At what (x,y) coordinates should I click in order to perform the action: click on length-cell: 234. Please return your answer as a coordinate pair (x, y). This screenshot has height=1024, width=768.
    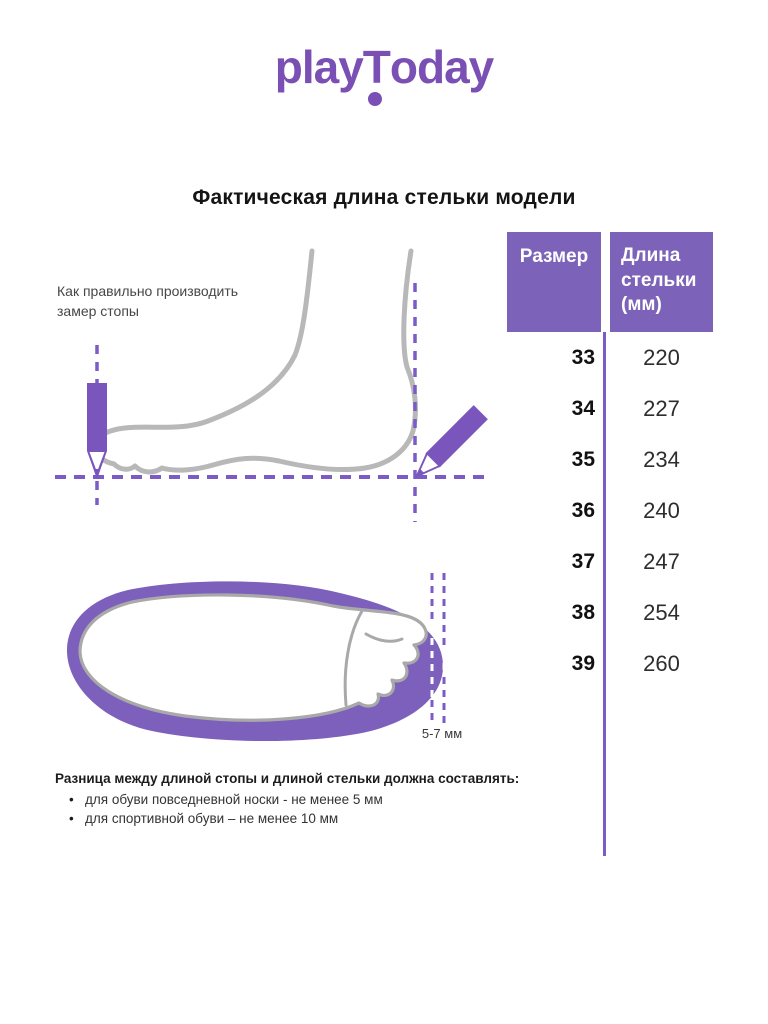
    Looking at the image, I should click on (661, 459).